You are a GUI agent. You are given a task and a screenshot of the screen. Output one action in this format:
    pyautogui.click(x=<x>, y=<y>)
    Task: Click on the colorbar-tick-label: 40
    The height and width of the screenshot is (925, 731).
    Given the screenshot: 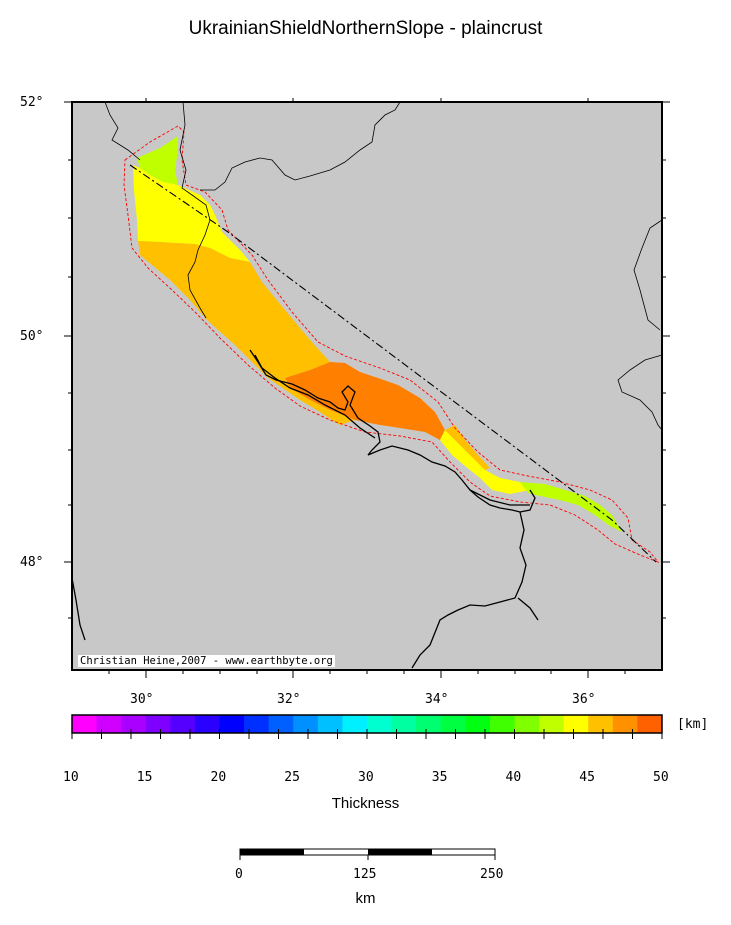 What is the action you would take?
    pyautogui.click(x=513, y=777)
    